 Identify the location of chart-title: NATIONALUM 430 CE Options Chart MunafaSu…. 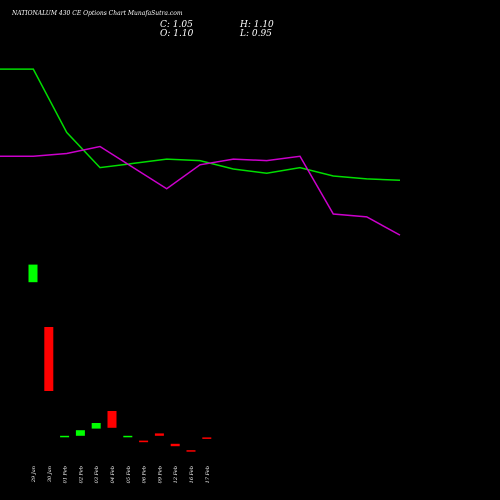
(97, 13).